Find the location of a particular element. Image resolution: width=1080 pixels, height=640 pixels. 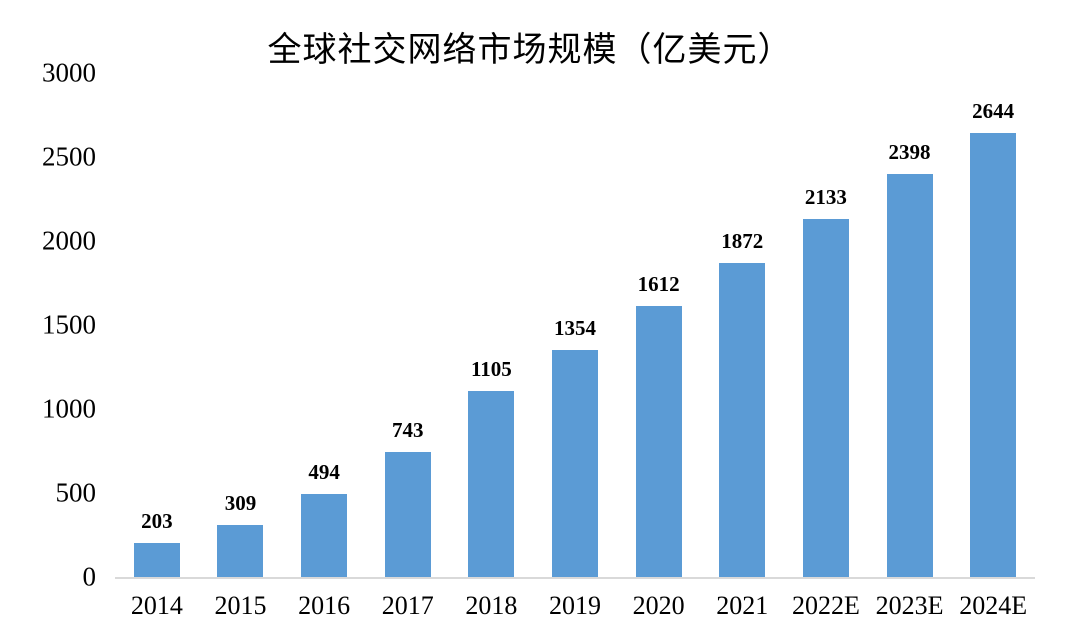

y-tick-label: 2000 is located at coordinates (69, 240).